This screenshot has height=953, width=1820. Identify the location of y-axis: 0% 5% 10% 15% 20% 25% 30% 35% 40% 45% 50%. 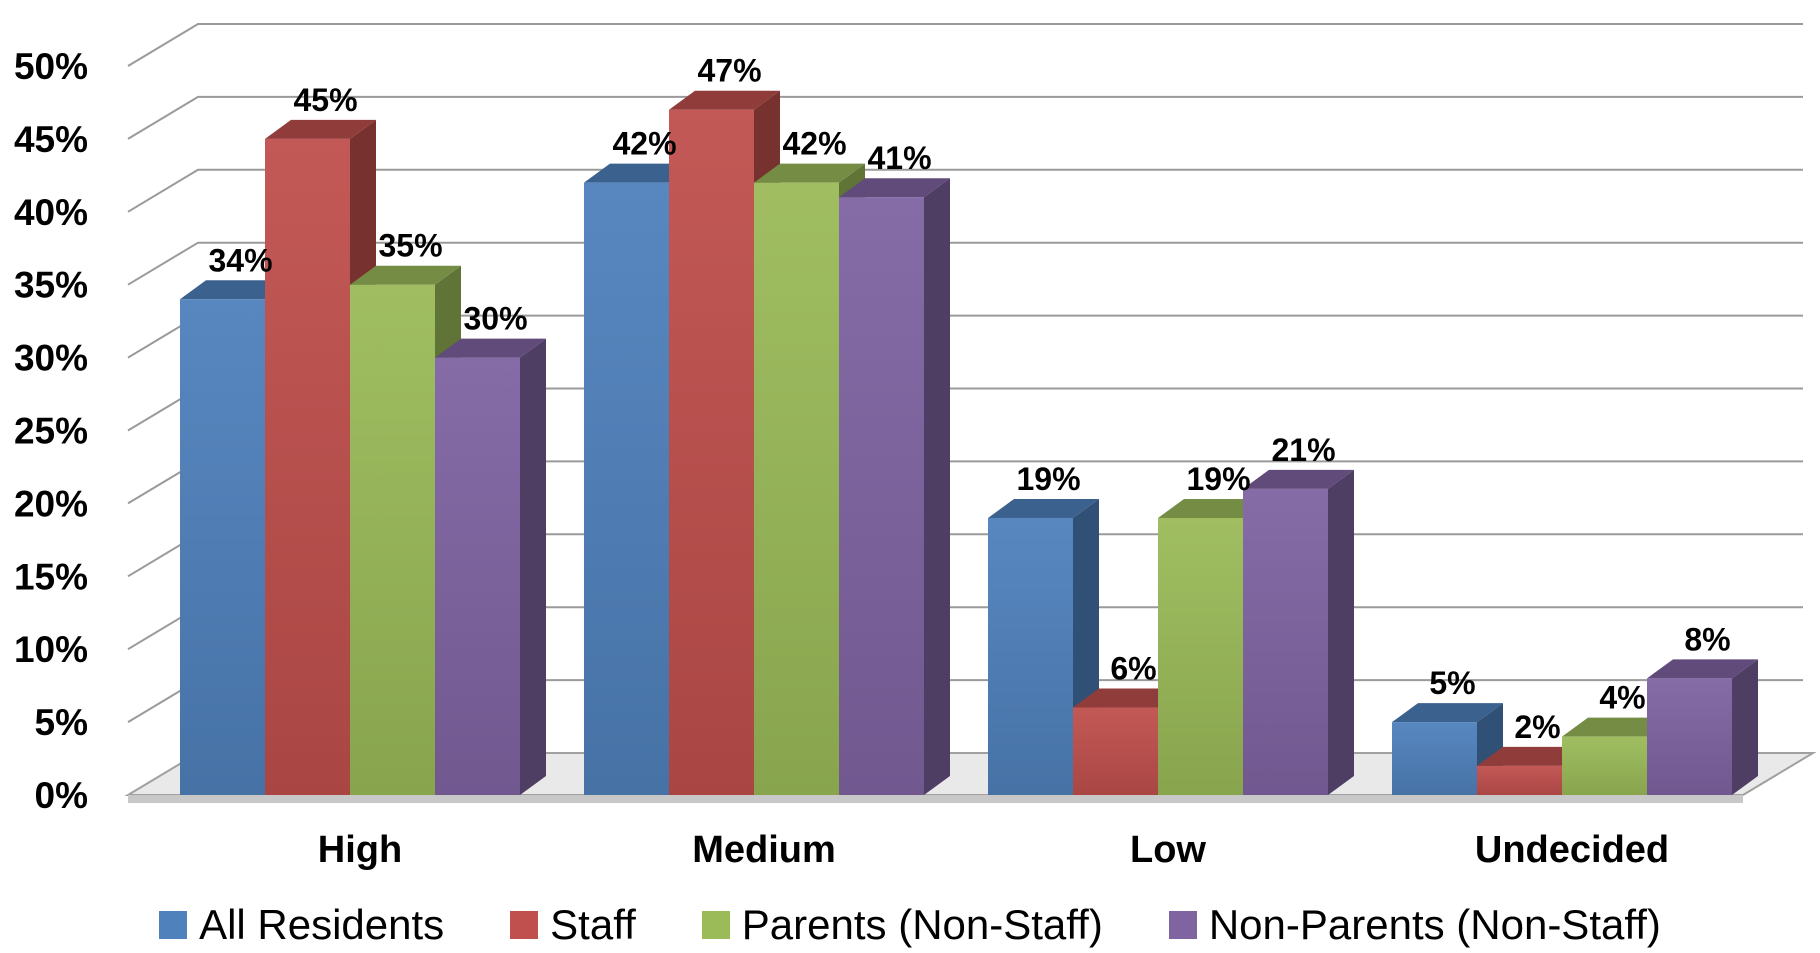
(51, 431).